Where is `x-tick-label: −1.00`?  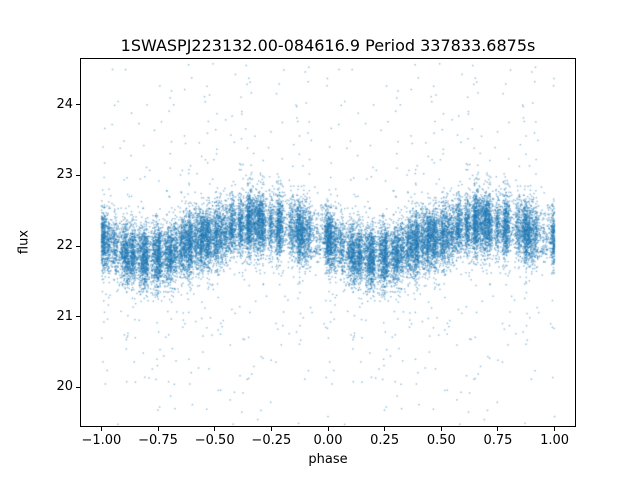 x-tick-label: −1.00 is located at coordinates (101, 440).